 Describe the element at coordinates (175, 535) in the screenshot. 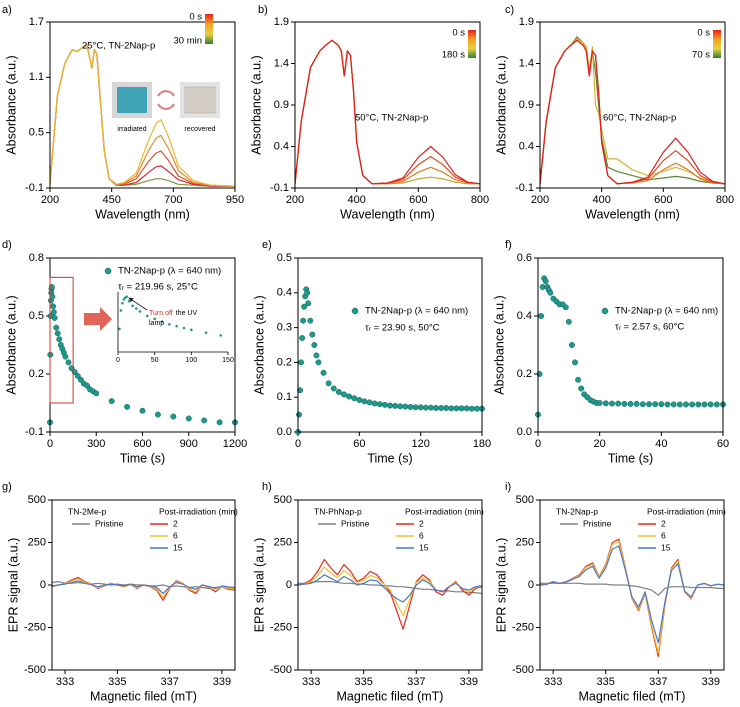

I see `legend-label: 6` at that location.